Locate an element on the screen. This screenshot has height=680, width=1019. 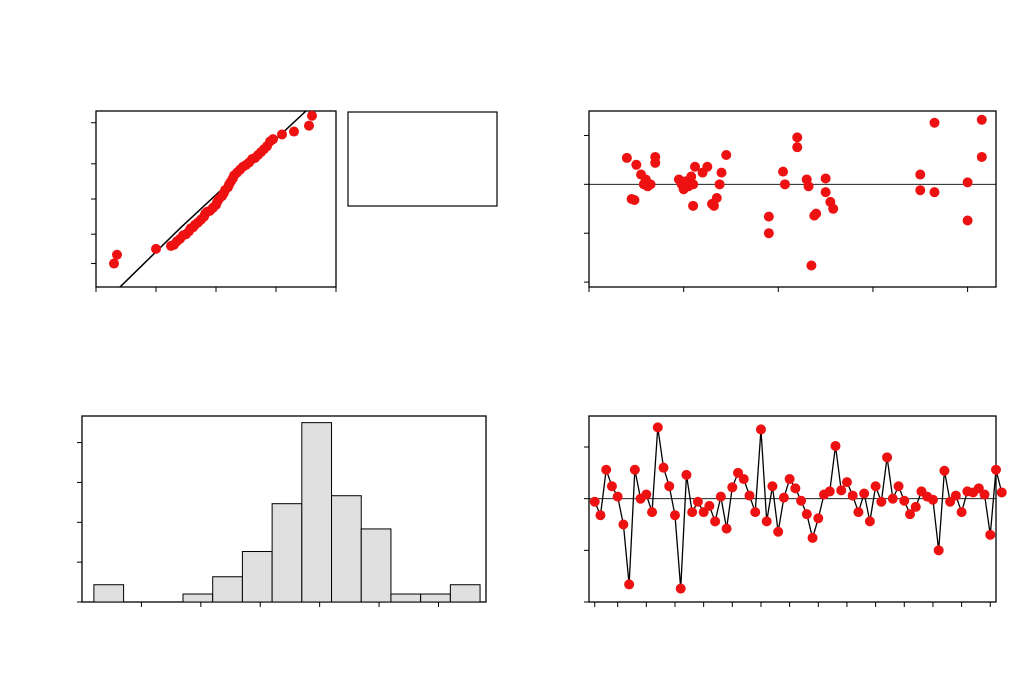
residuals-vs-fits-panel is located at coordinates (790, 201).